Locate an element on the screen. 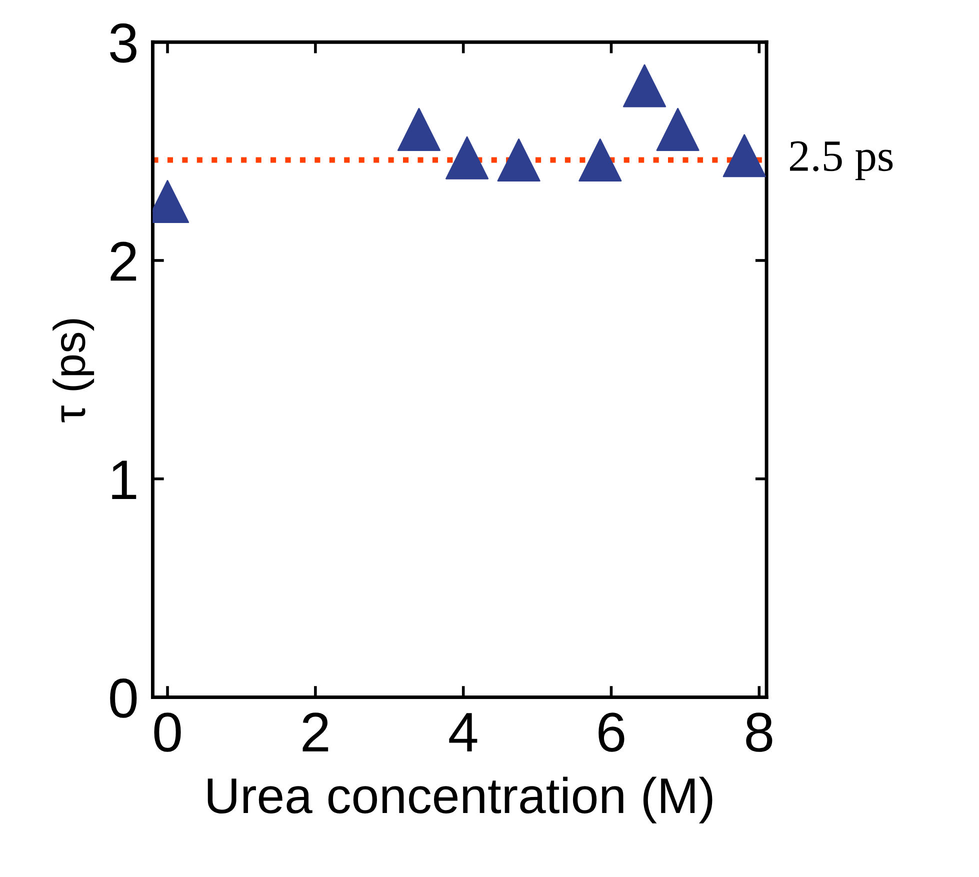 This screenshot has width=979, height=877. x-tick-label: 2 is located at coordinates (315, 732).